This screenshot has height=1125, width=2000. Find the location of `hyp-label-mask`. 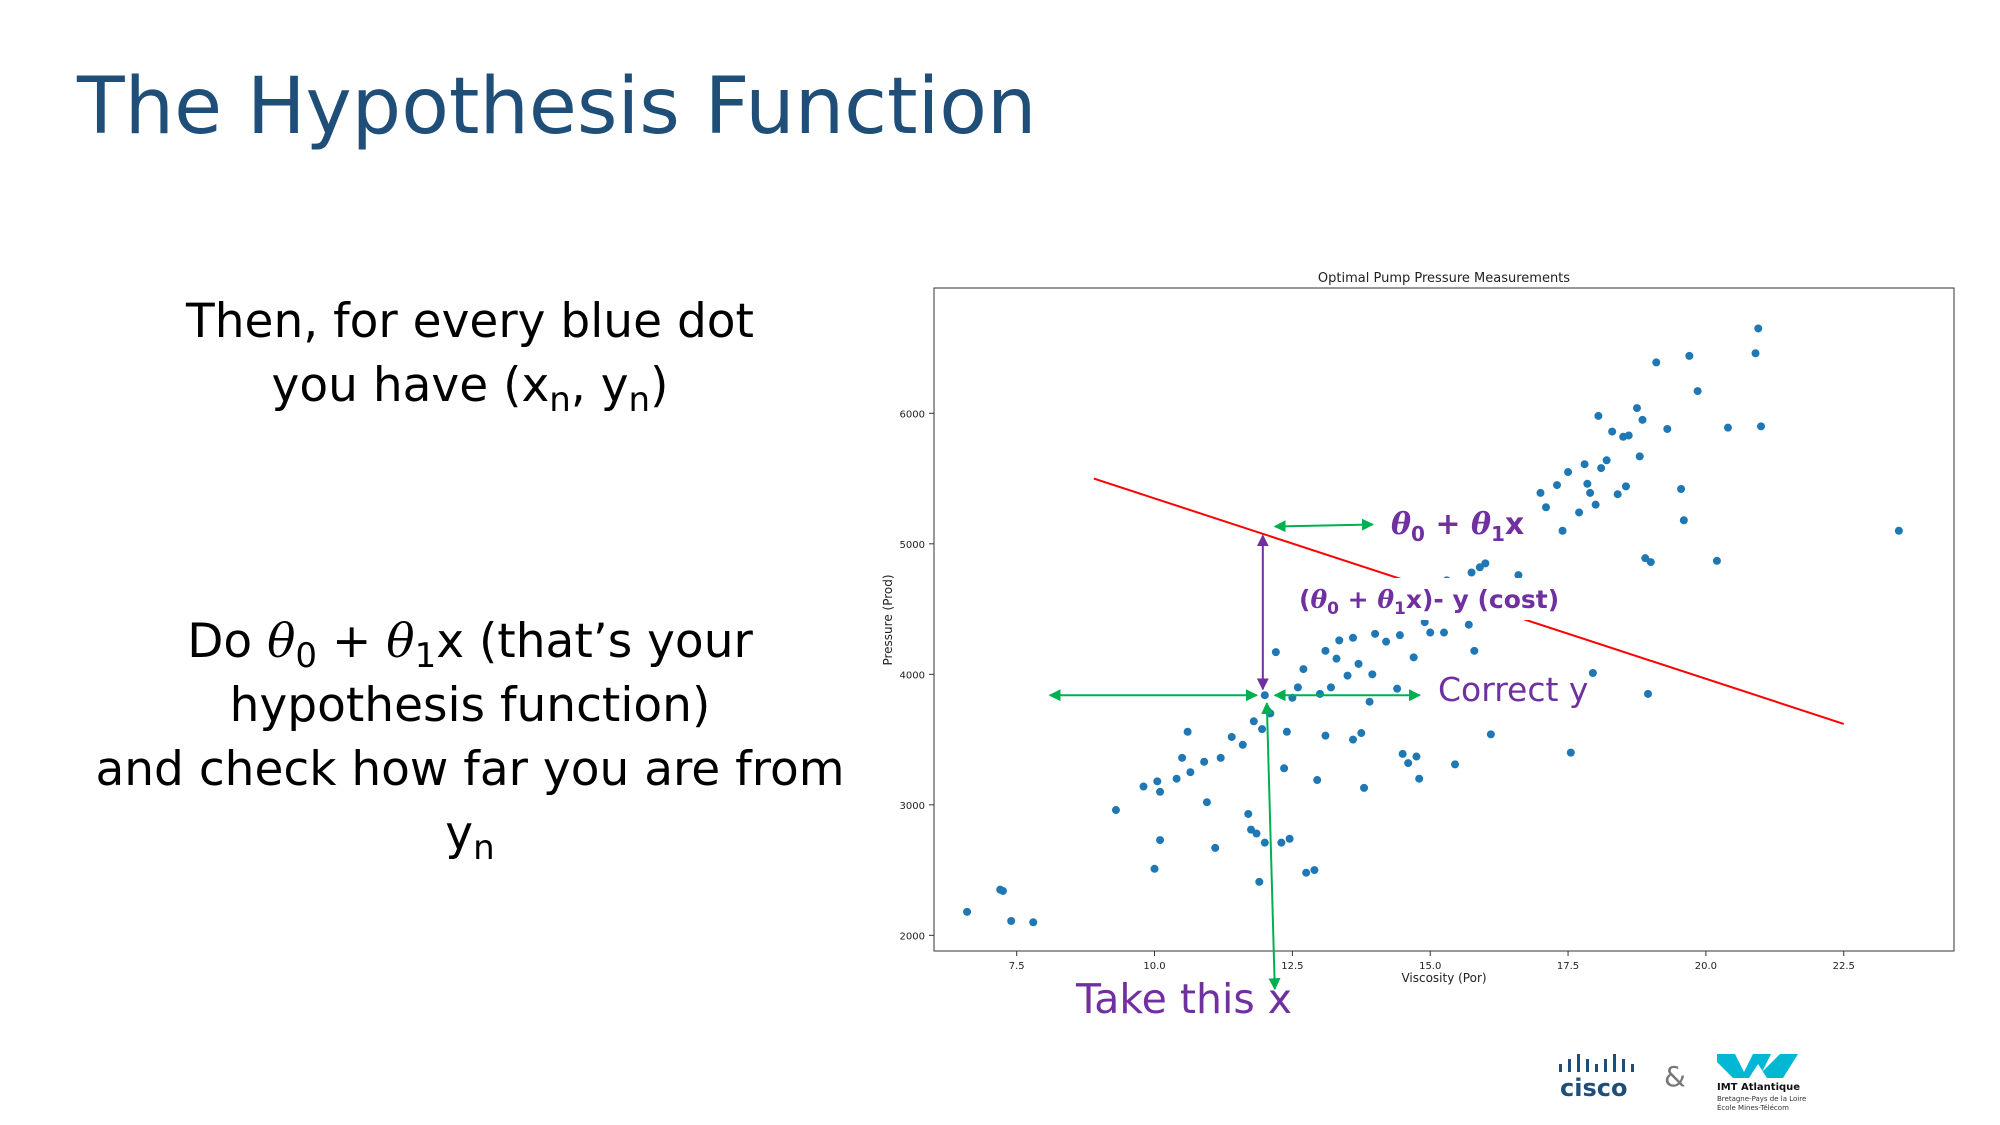

hyp-label-mask is located at coordinates (1463, 524).